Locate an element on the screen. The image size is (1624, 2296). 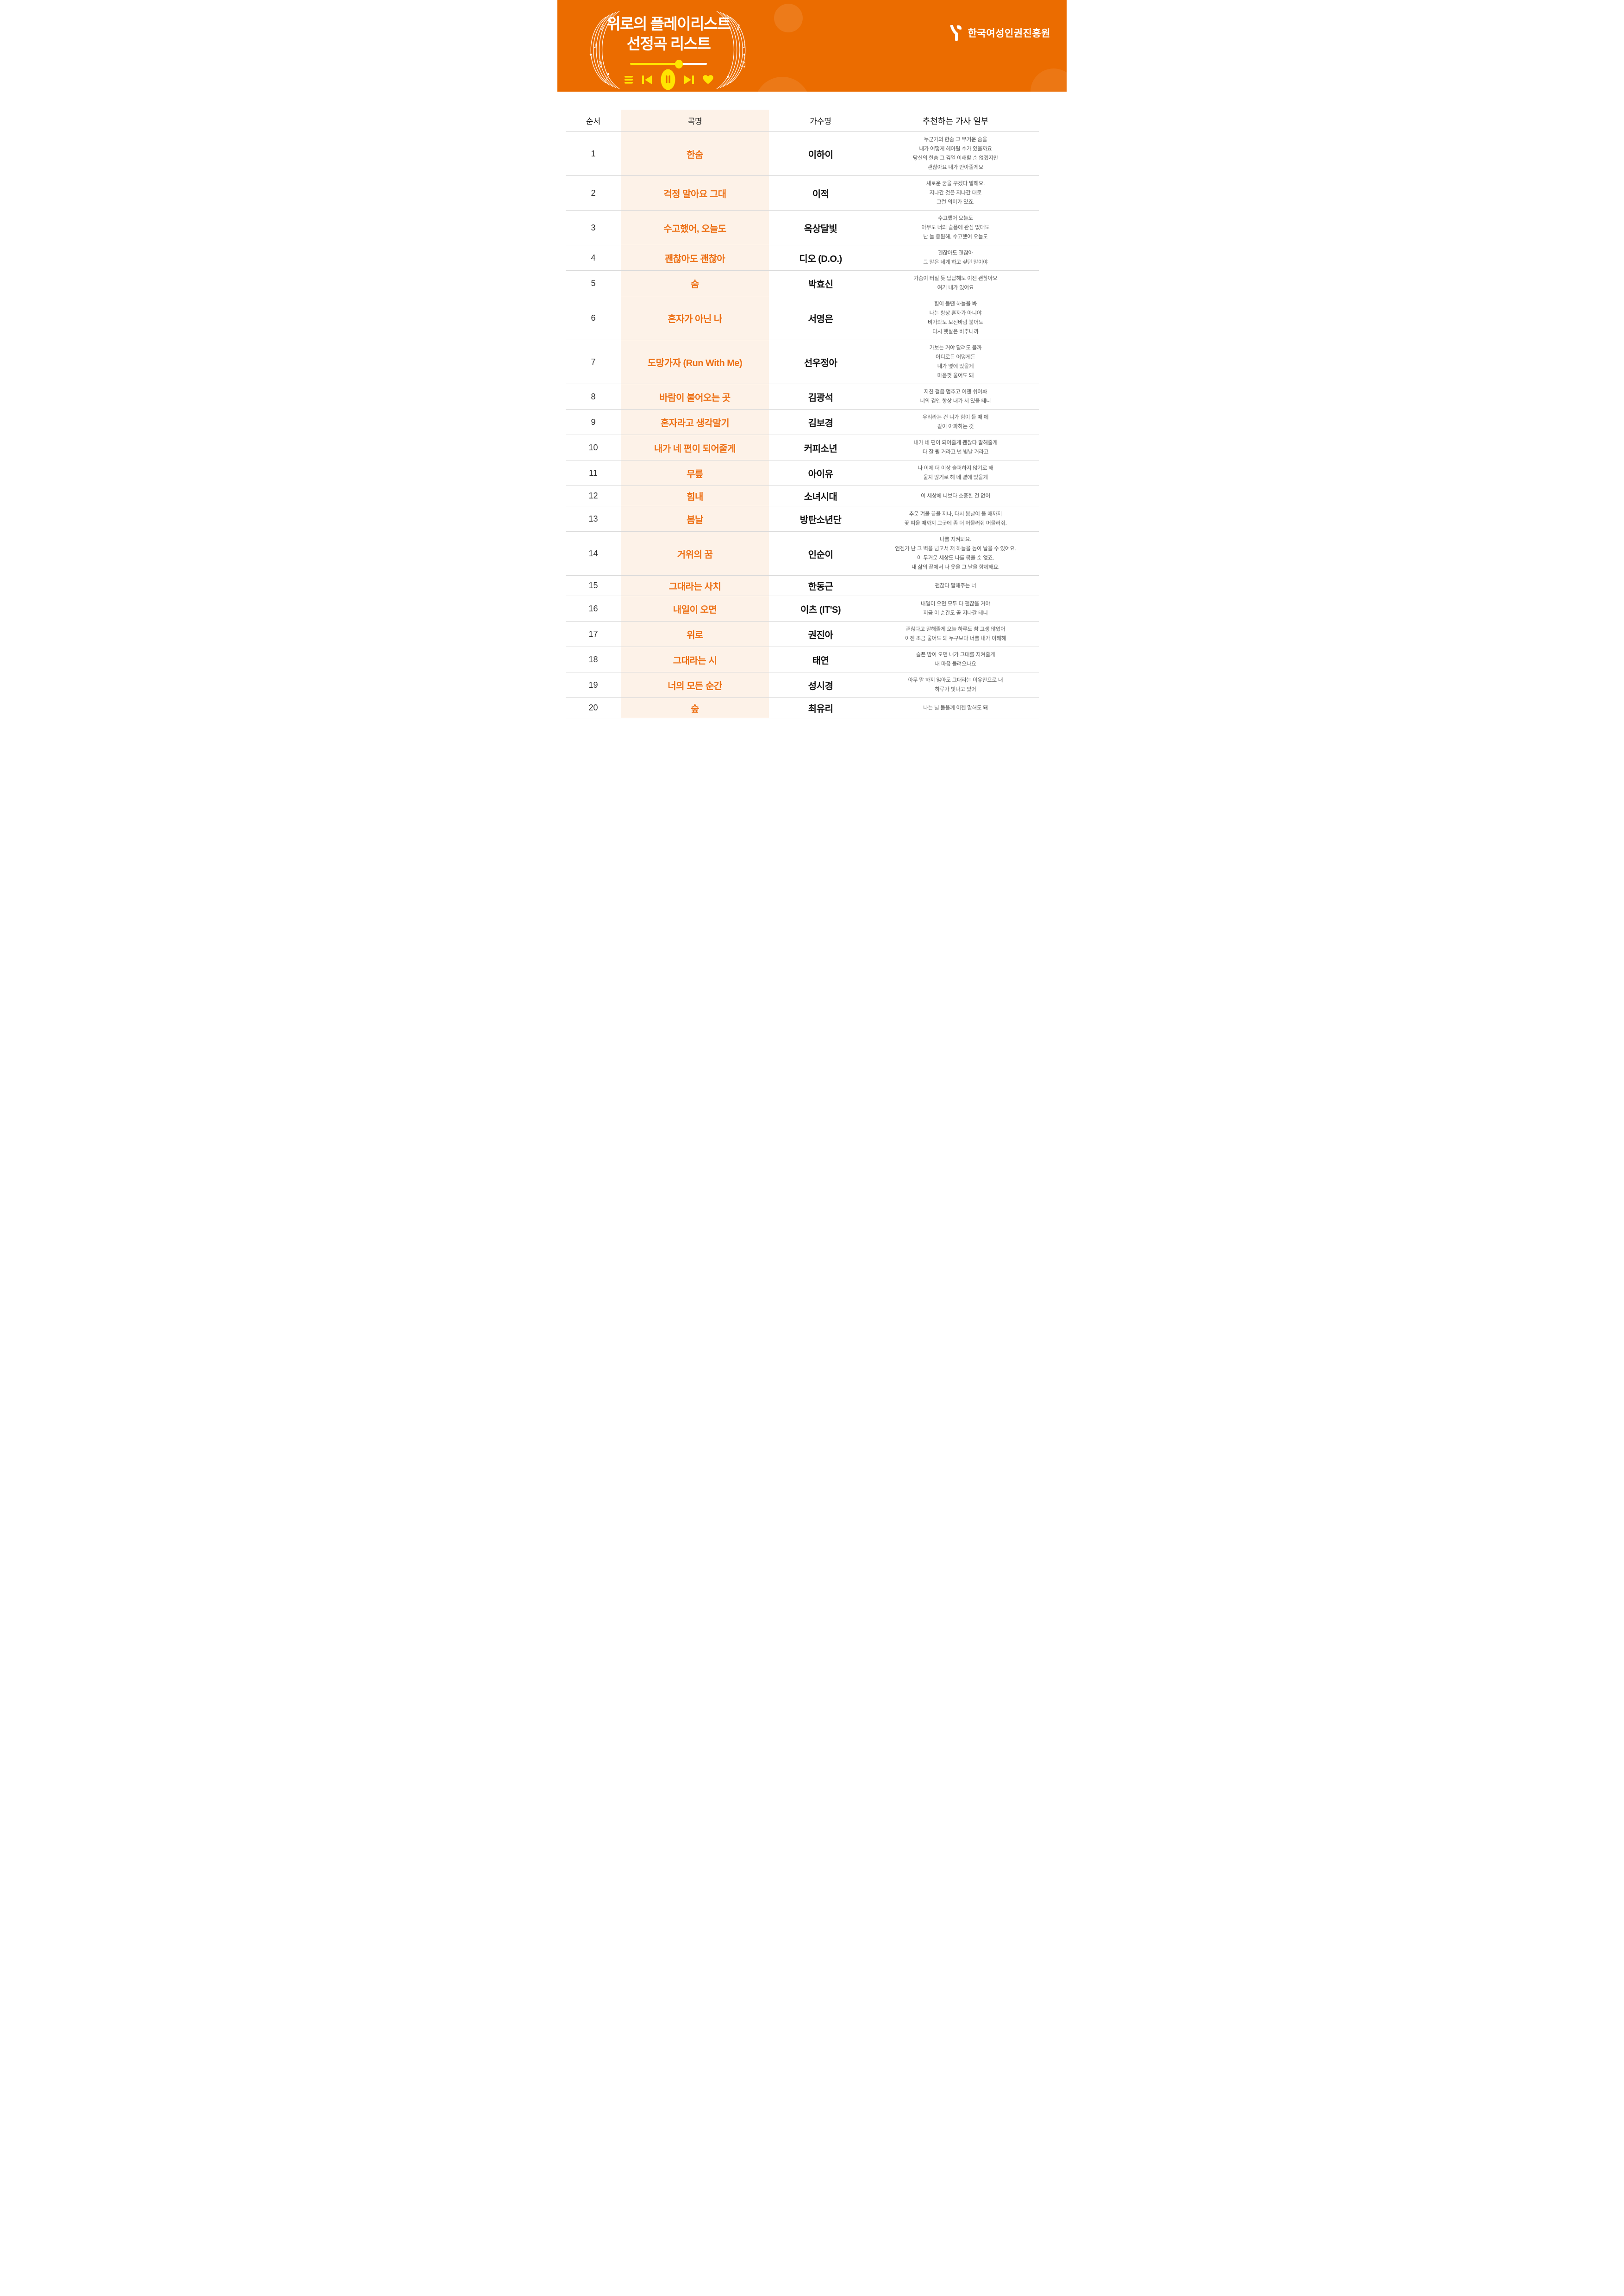
lyrics-excerpt: 나는 널 들을께 이젠 말해도 돼 is located at coordinates (955, 708).